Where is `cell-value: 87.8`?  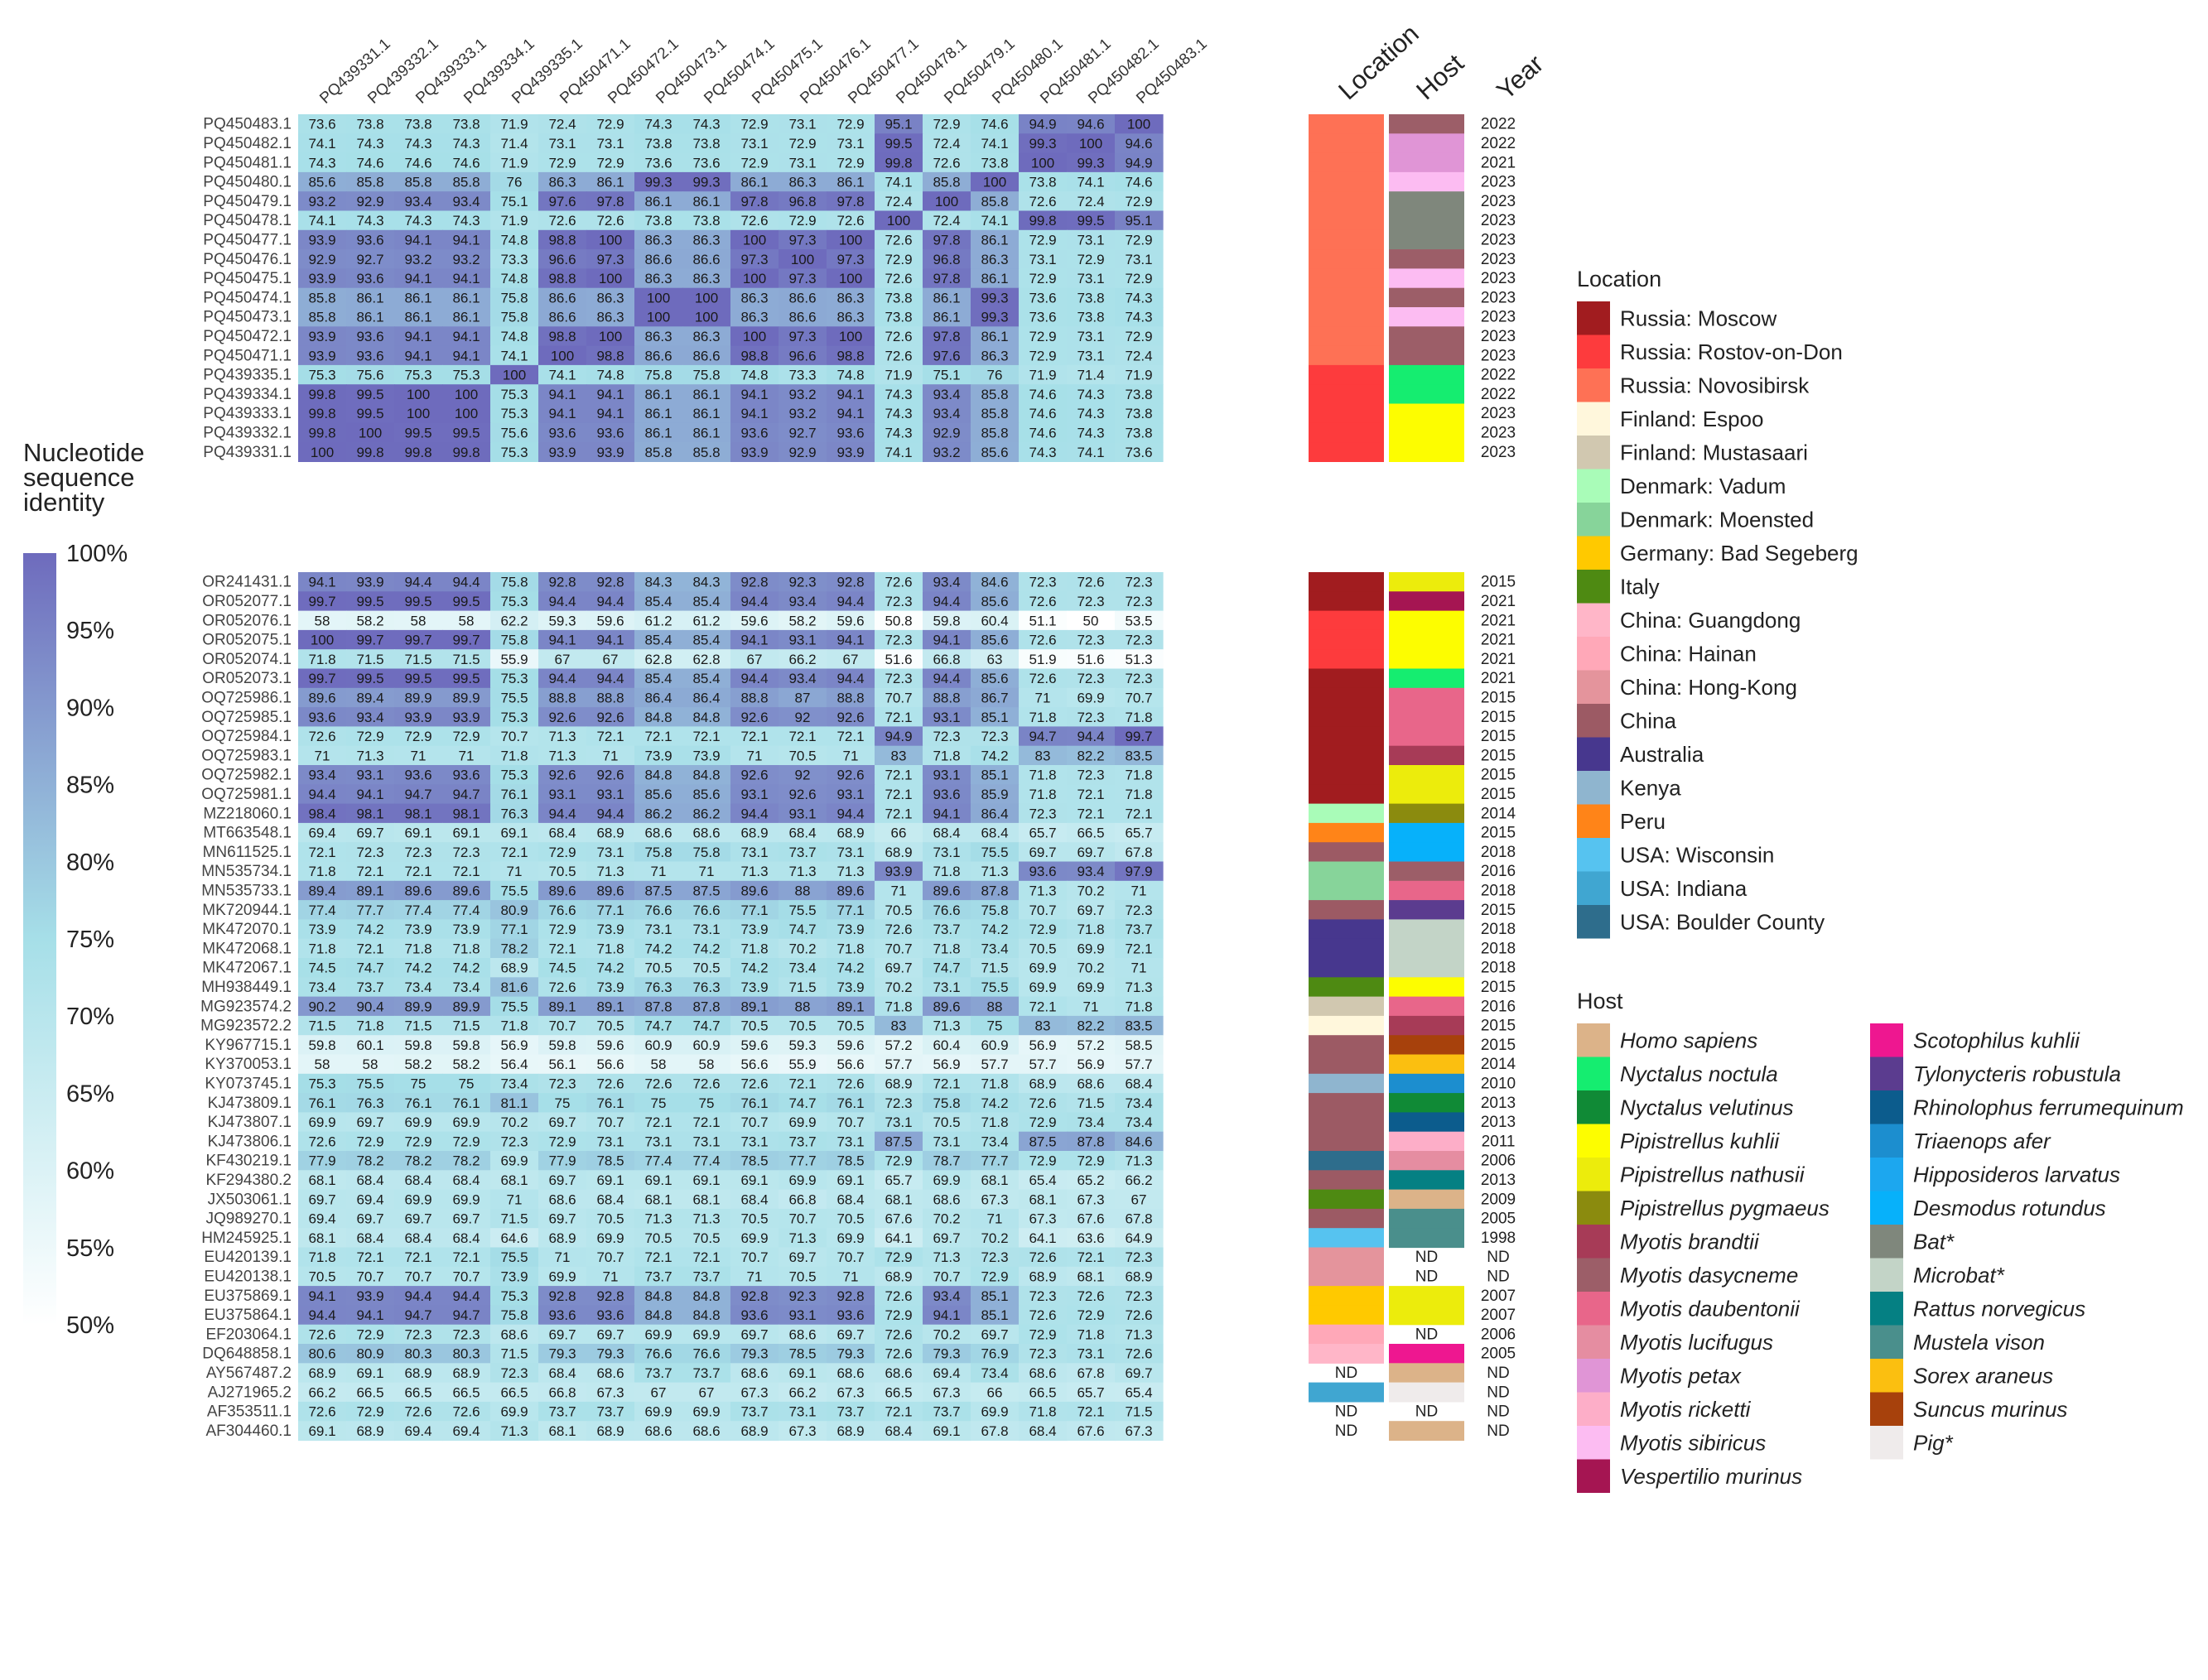 cell-value: 87.8 is located at coordinates (1090, 1141).